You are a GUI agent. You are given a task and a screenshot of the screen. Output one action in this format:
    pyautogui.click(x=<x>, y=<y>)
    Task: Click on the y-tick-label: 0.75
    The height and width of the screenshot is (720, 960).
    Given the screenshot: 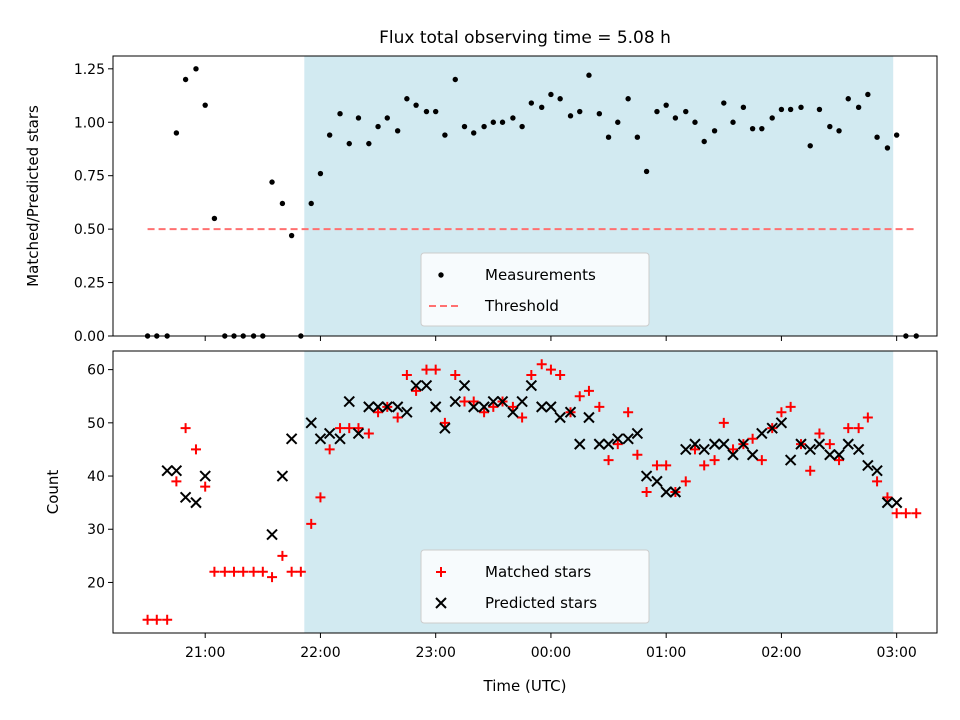 What is the action you would take?
    pyautogui.click(x=89, y=177)
    